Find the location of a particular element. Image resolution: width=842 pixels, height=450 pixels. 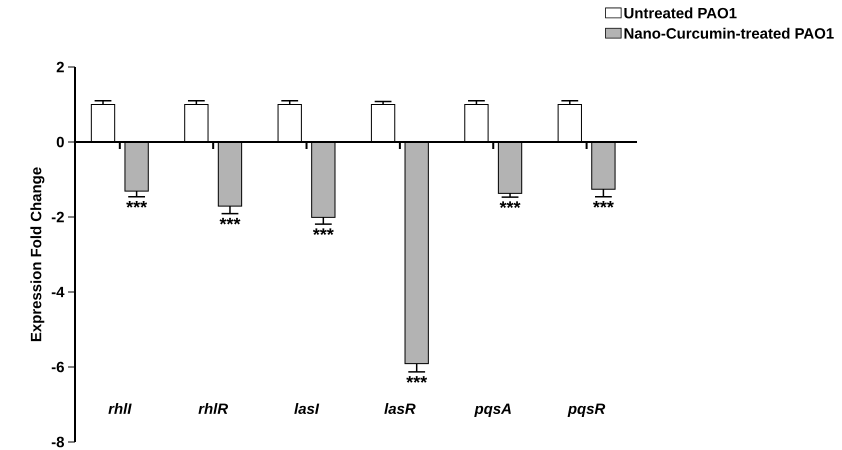

legend-label: Untreated PAO1 is located at coordinates (680, 12).